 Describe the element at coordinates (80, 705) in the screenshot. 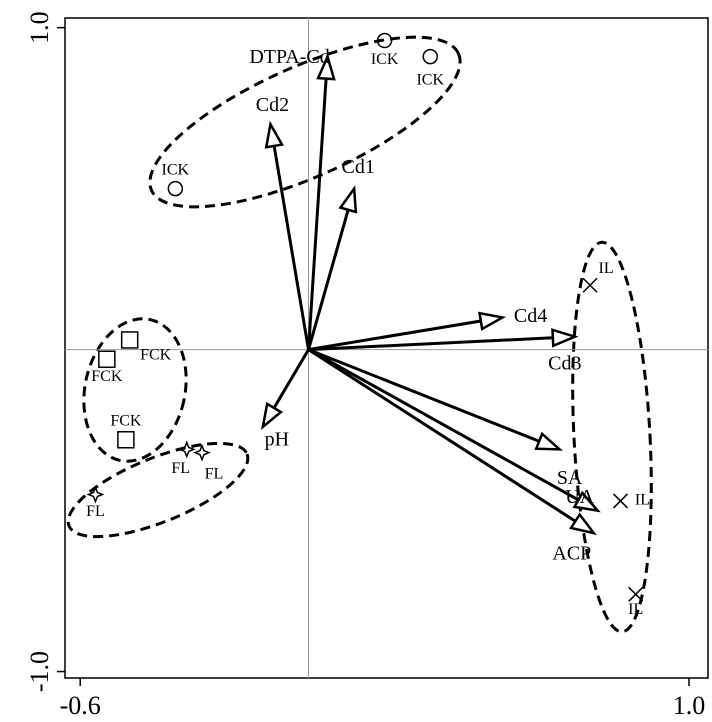

I see `x-tick-label: -0.6` at that location.